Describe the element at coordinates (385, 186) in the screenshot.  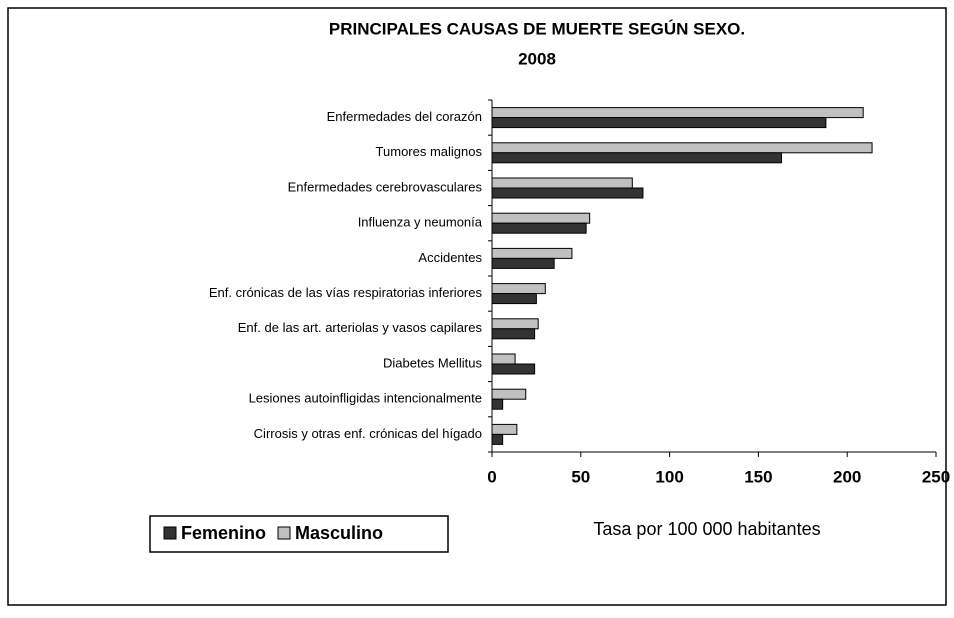
I see `y-tick-label: Enfermedades cerebrovasculares` at that location.